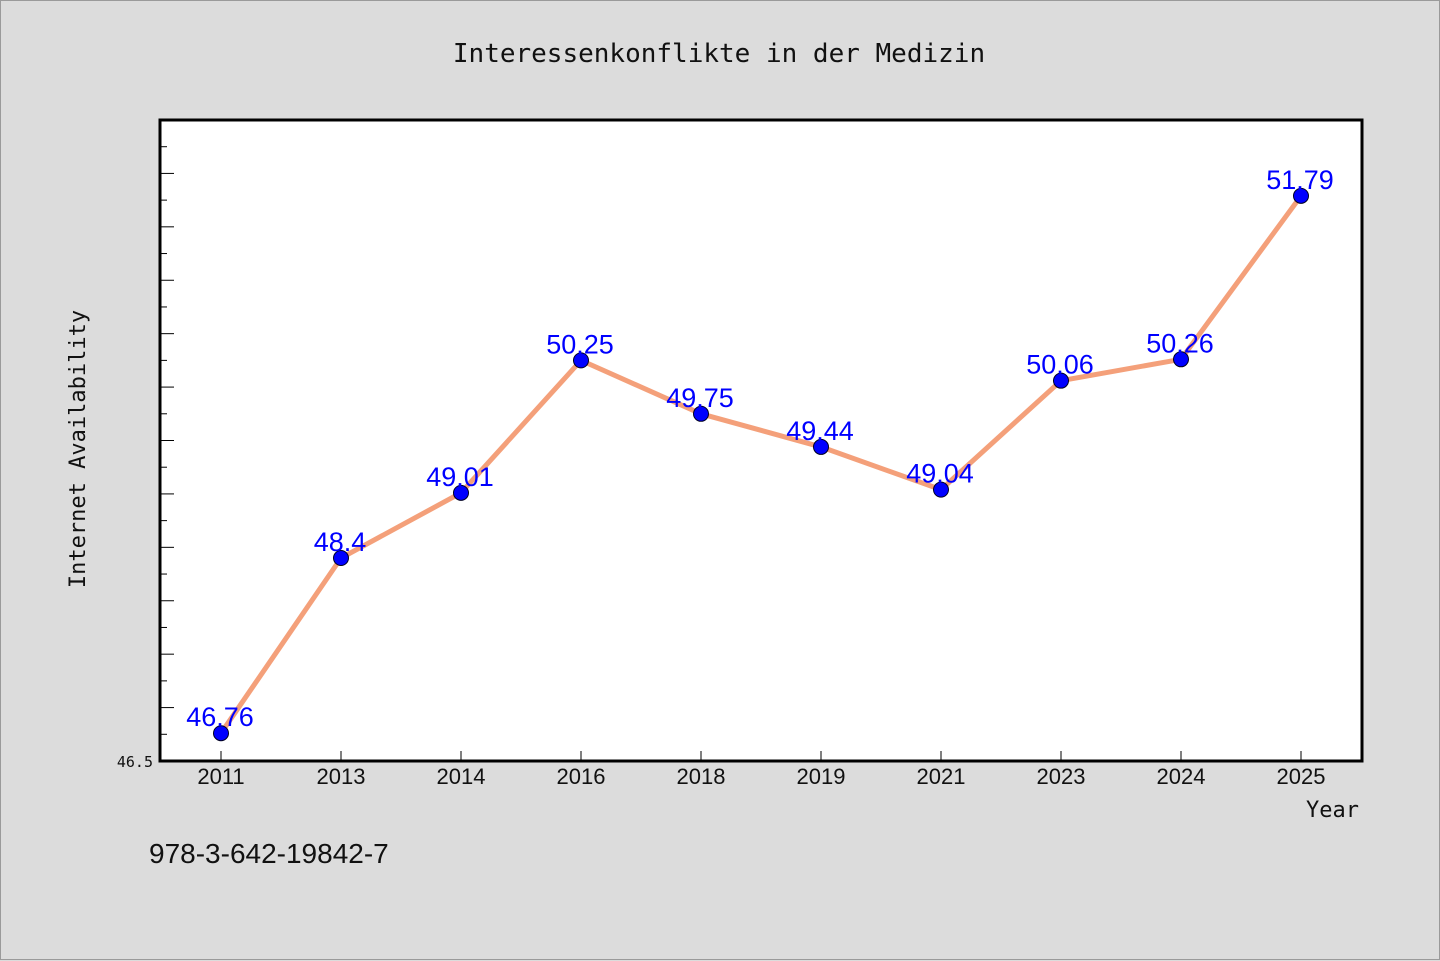 The height and width of the screenshot is (961, 1440). What do you see at coordinates (1181, 776) in the screenshot?
I see `x-tick-label: 2024` at bounding box center [1181, 776].